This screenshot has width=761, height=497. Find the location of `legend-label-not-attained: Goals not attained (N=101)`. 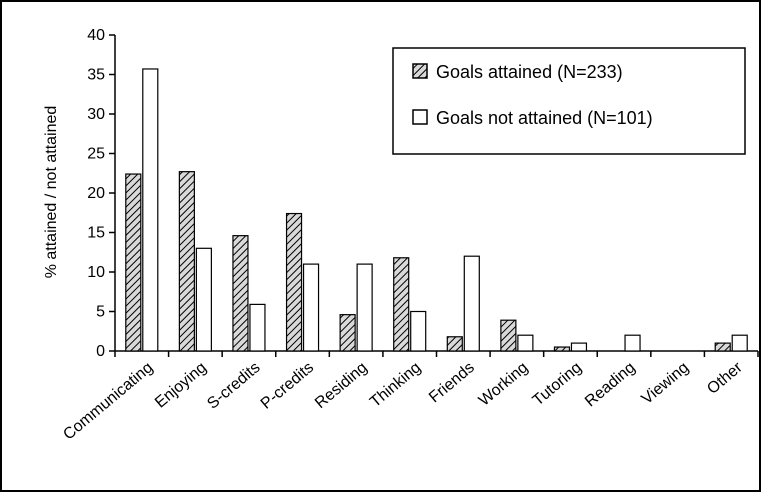

legend-label-not-attained: Goals not attained (N=101) is located at coordinates (544, 118).